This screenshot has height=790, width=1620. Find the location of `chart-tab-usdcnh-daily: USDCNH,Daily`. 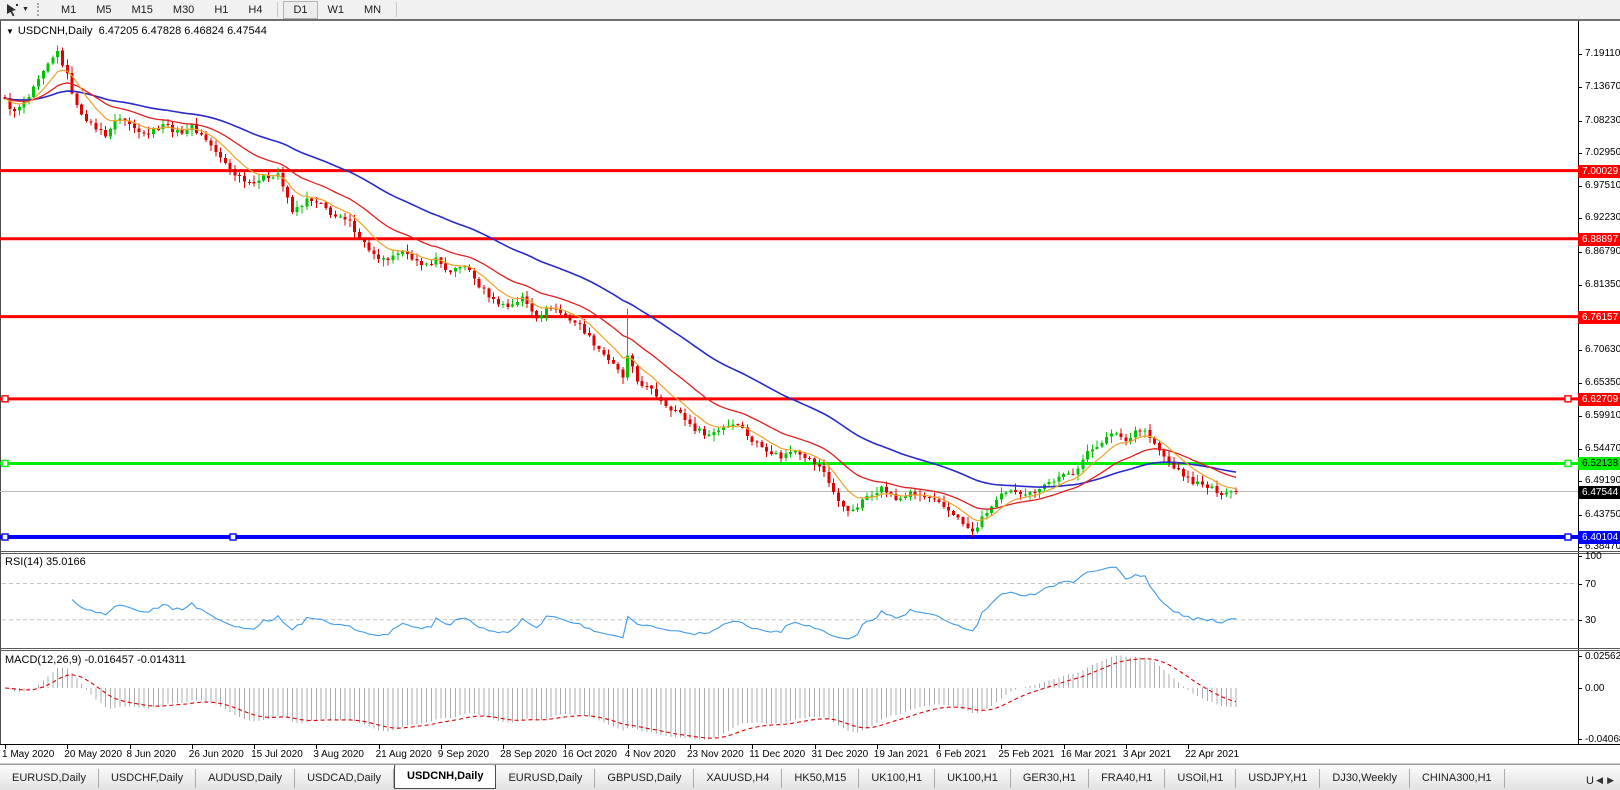

chart-tab-usdcnh-daily: USDCNH,Daily is located at coordinates (445, 777).